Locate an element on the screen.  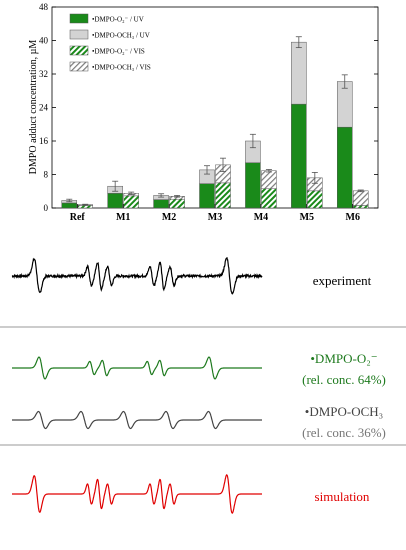
dmpo-och3-spectrum is located at coordinates (137, 420).